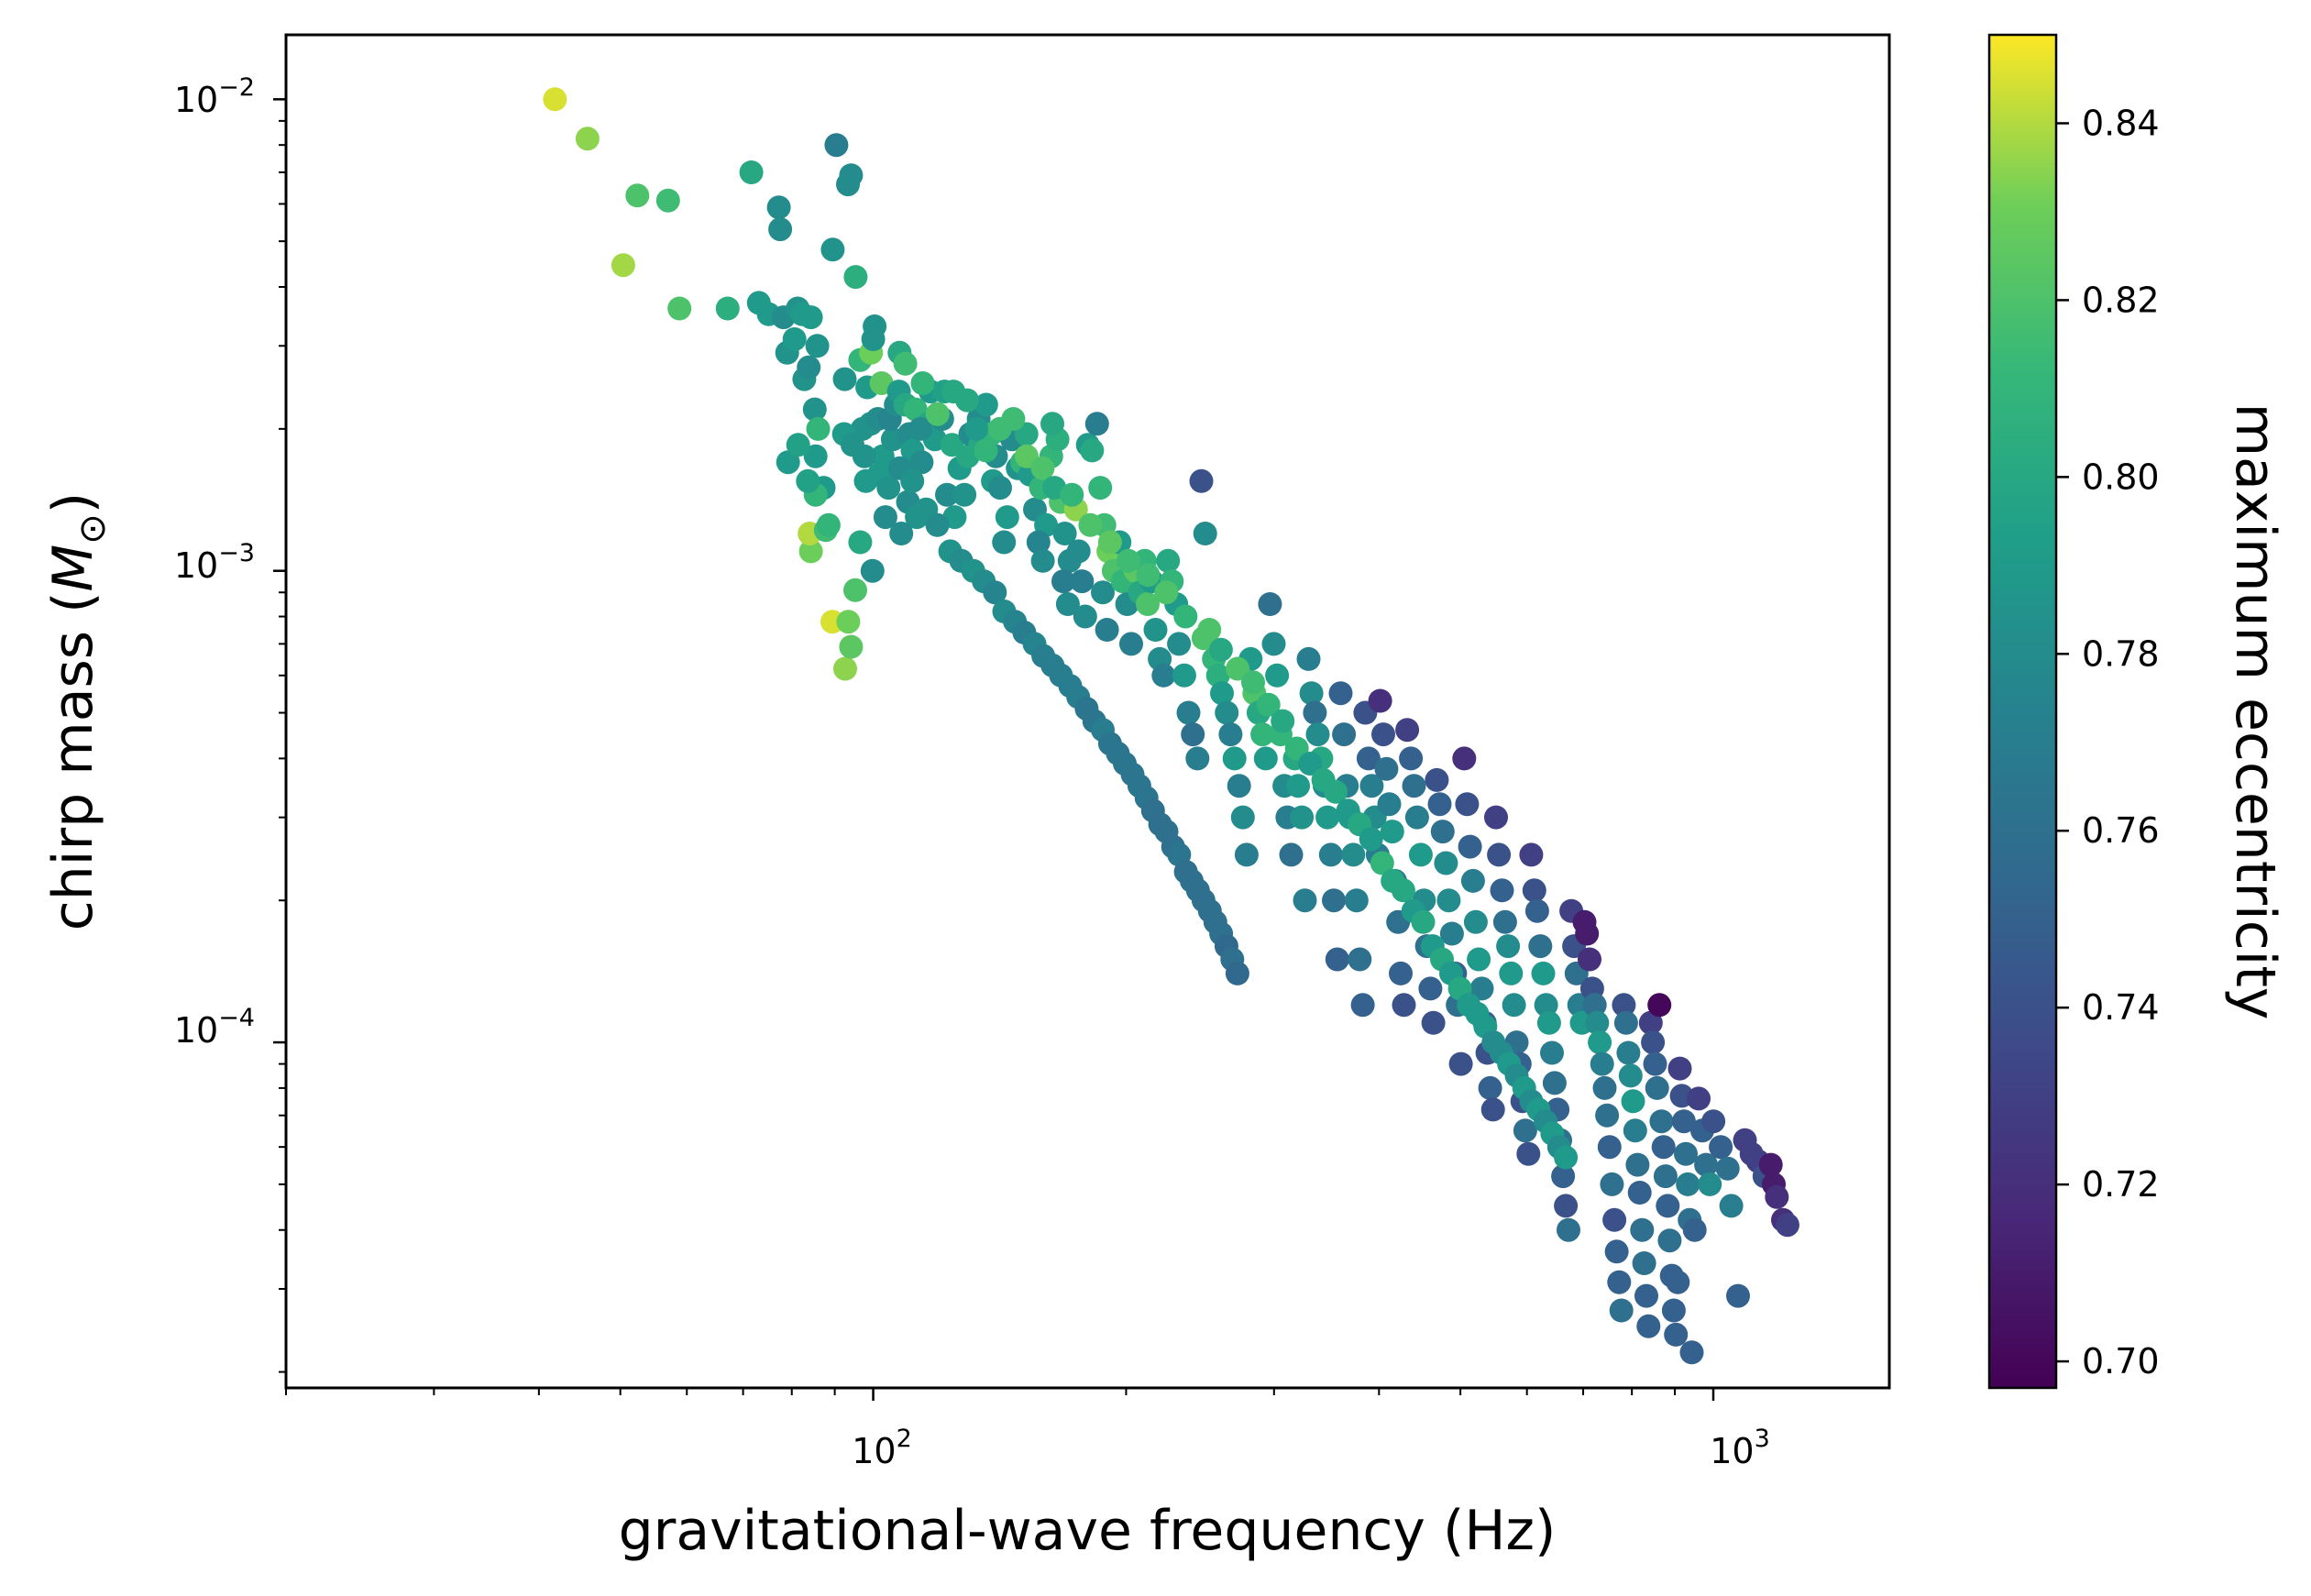  Describe the element at coordinates (882, 1448) in the screenshot. I see `x-tick-label-100: 10²` at that location.